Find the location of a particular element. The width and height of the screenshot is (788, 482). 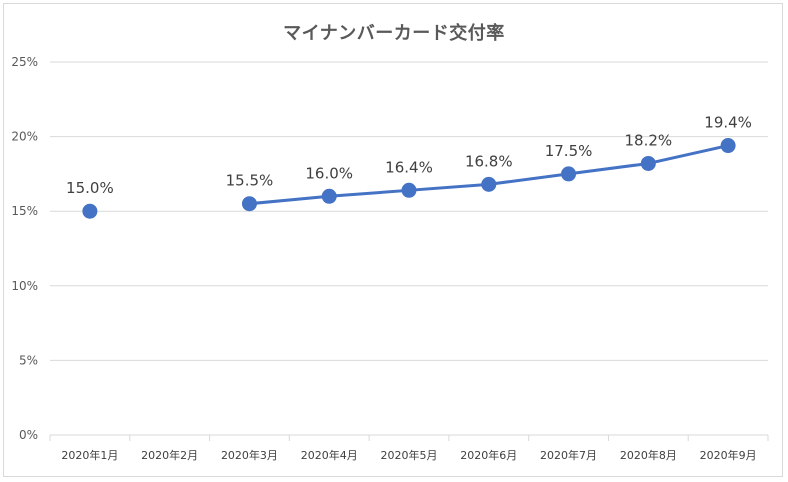

x-tick-label: 2020年7月 is located at coordinates (568, 455).